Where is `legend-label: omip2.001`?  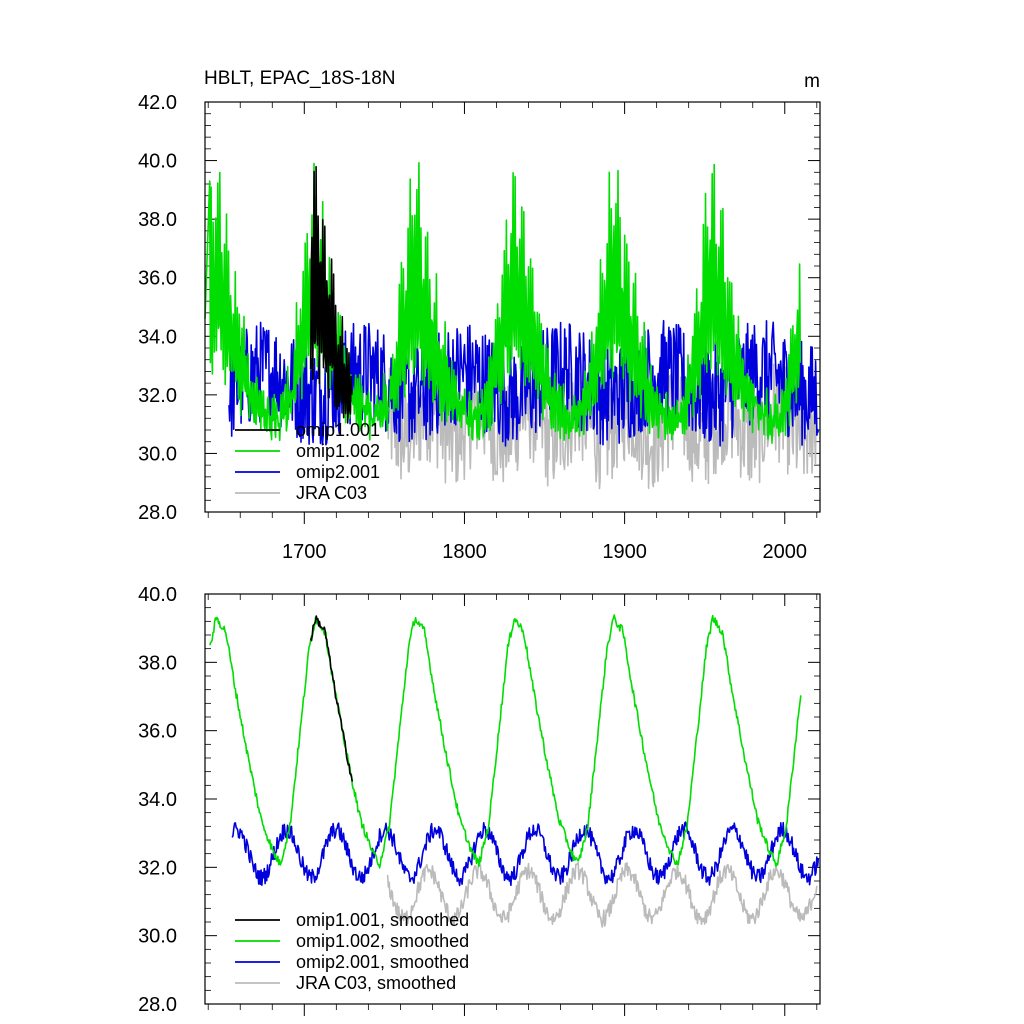
legend-label: omip2.001 is located at coordinates (338, 472).